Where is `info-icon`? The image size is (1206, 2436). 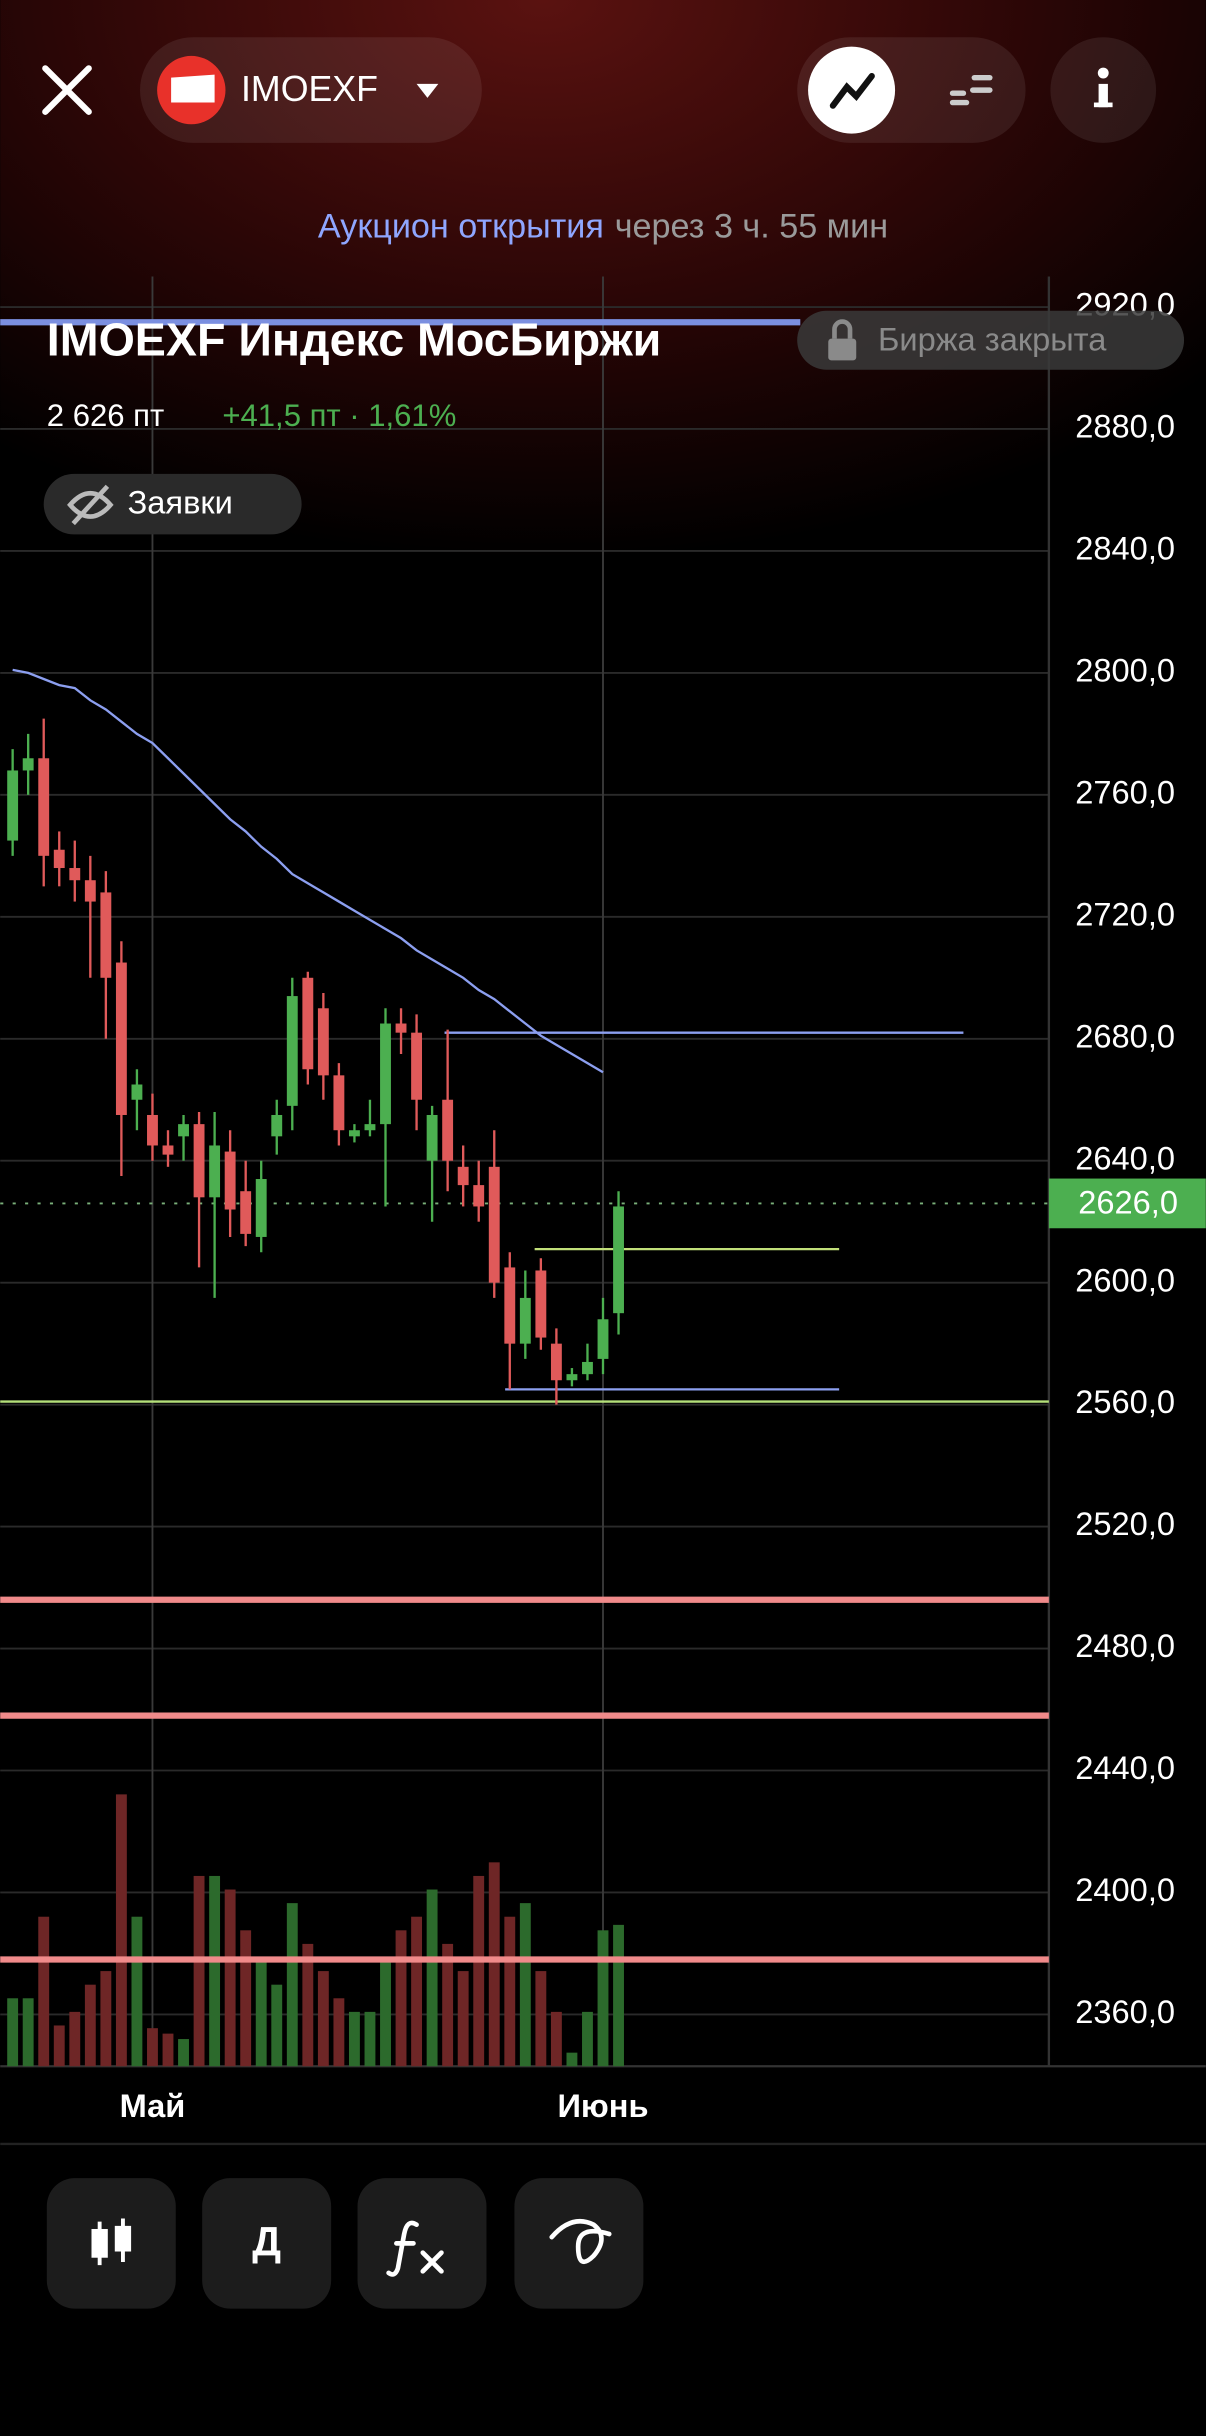 info-icon is located at coordinates (1103, 87).